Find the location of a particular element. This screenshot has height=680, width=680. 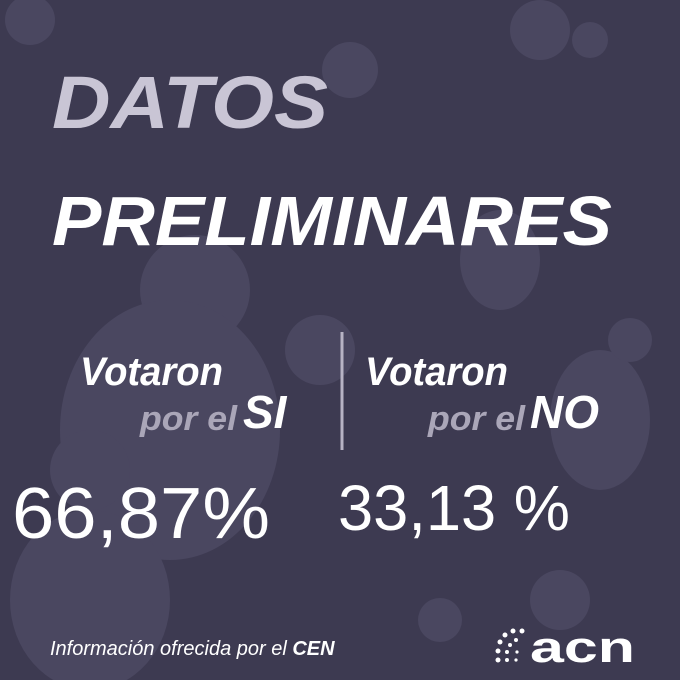

percentage: 66,87% is located at coordinates (141, 514).